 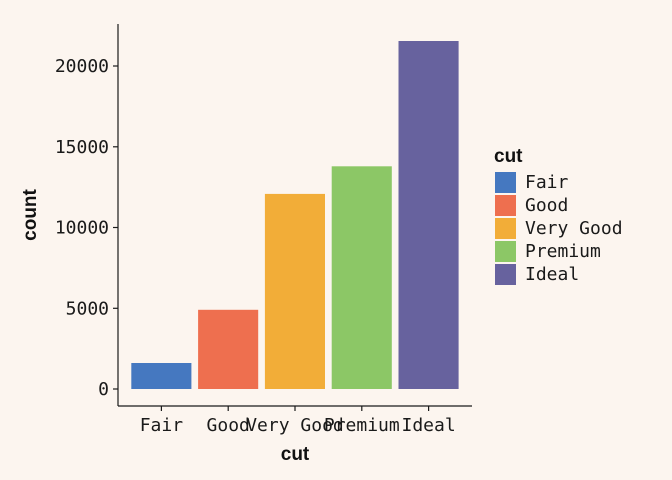 What do you see at coordinates (30, 214) in the screenshot?
I see `y-axis-title: count` at bounding box center [30, 214].